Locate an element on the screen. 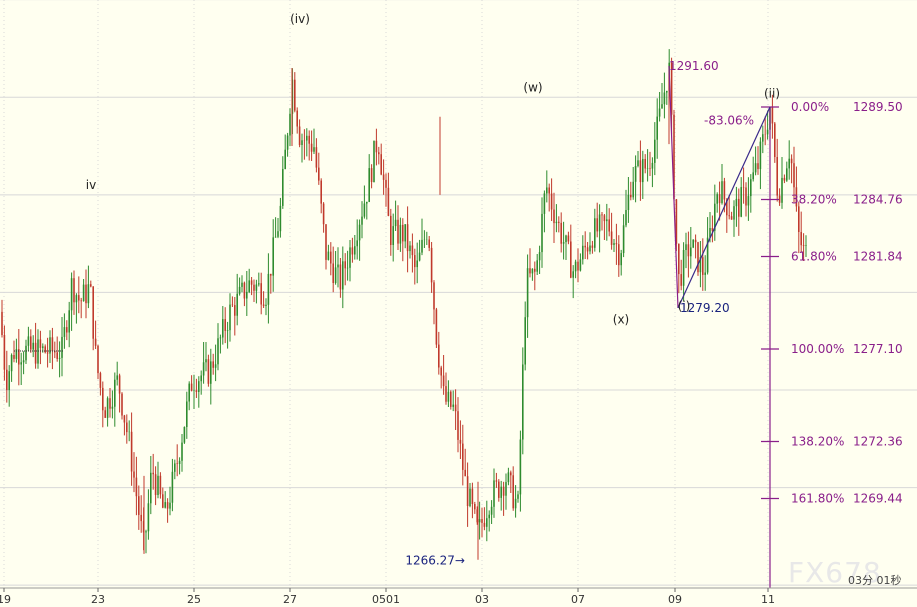 The height and width of the screenshot is (607, 917). x-tick-label: 19 is located at coordinates (5, 599).